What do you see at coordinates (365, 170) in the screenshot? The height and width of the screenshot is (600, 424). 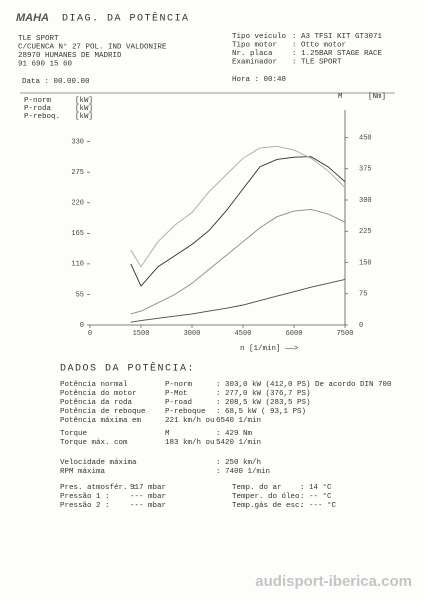 I see `y2-tick-label: 375` at bounding box center [365, 170].